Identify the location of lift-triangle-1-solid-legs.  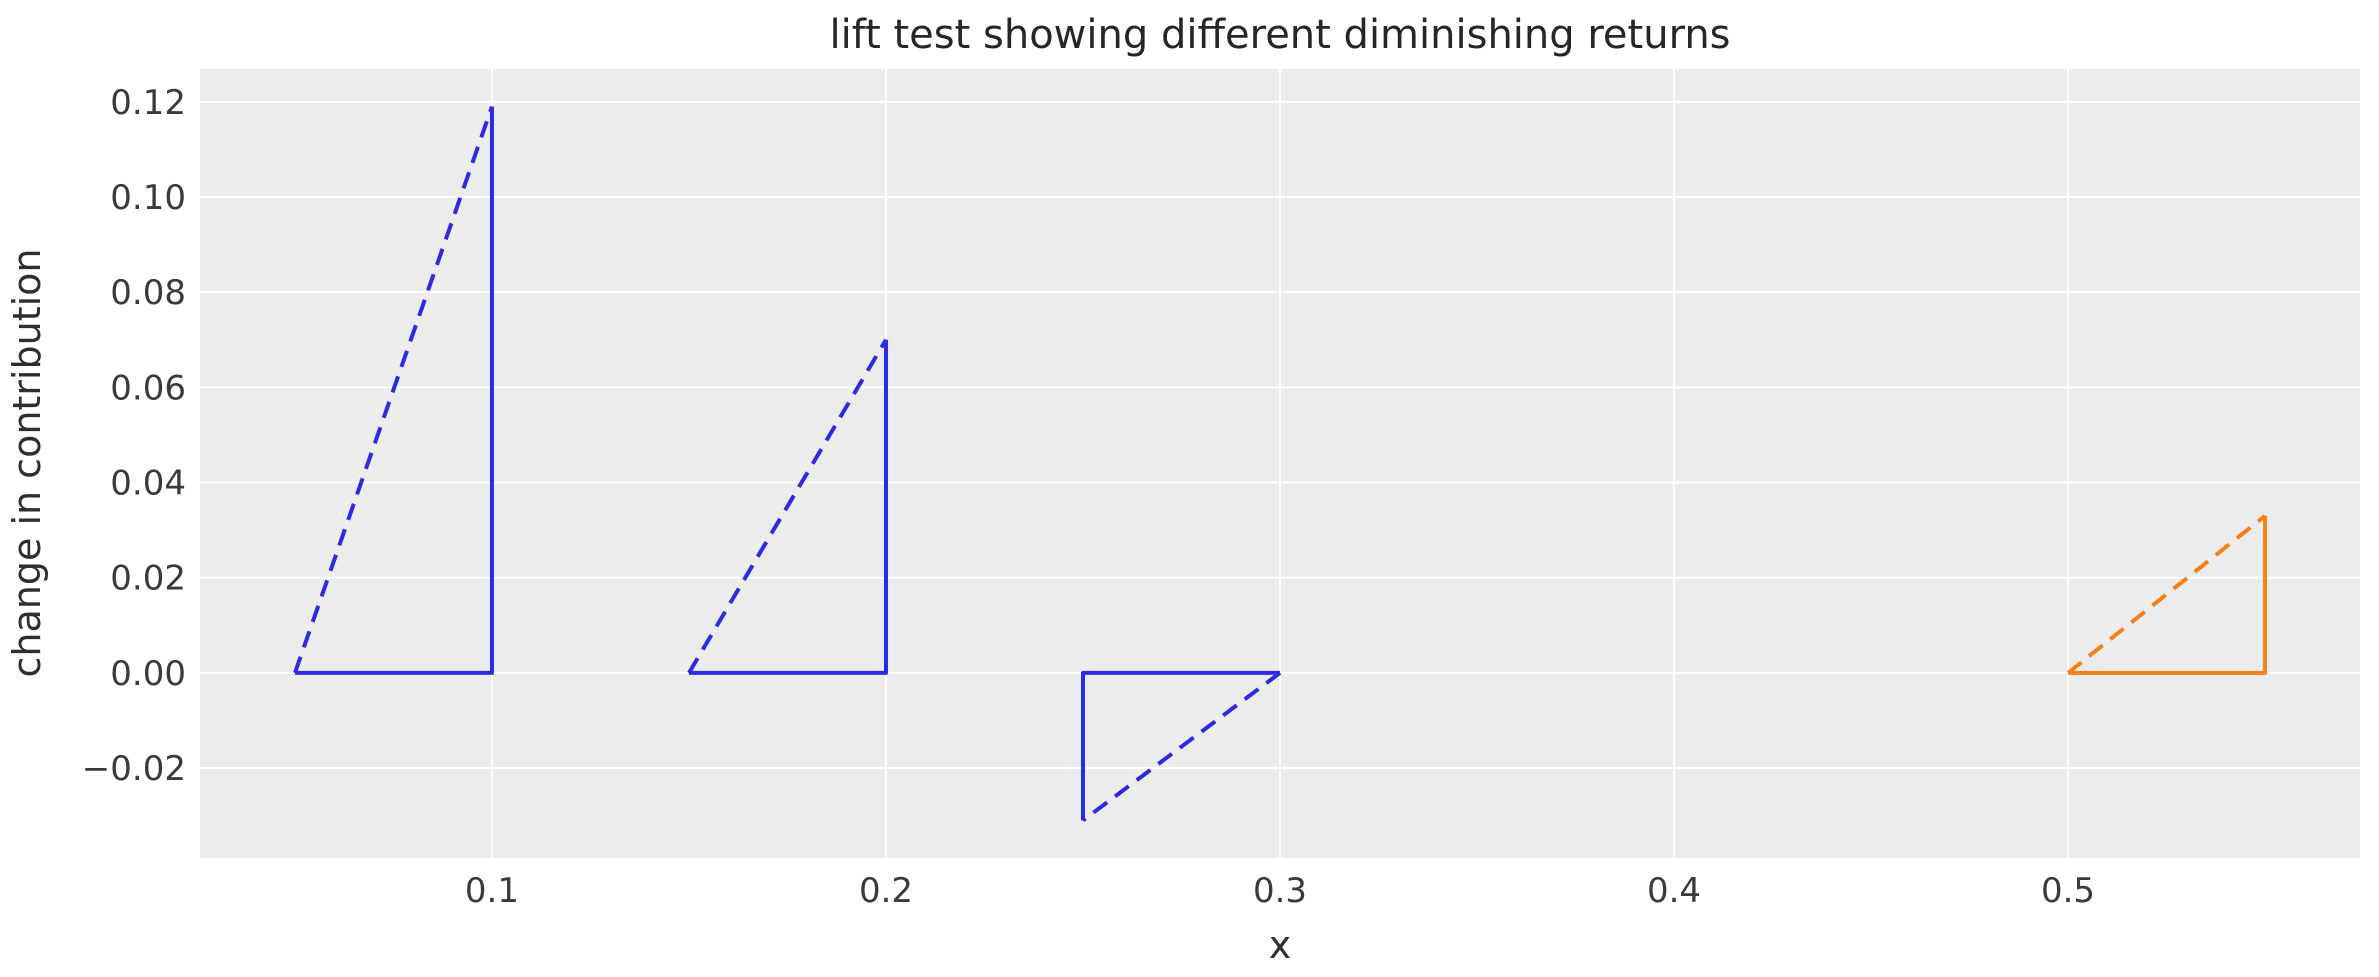
(394, 390).